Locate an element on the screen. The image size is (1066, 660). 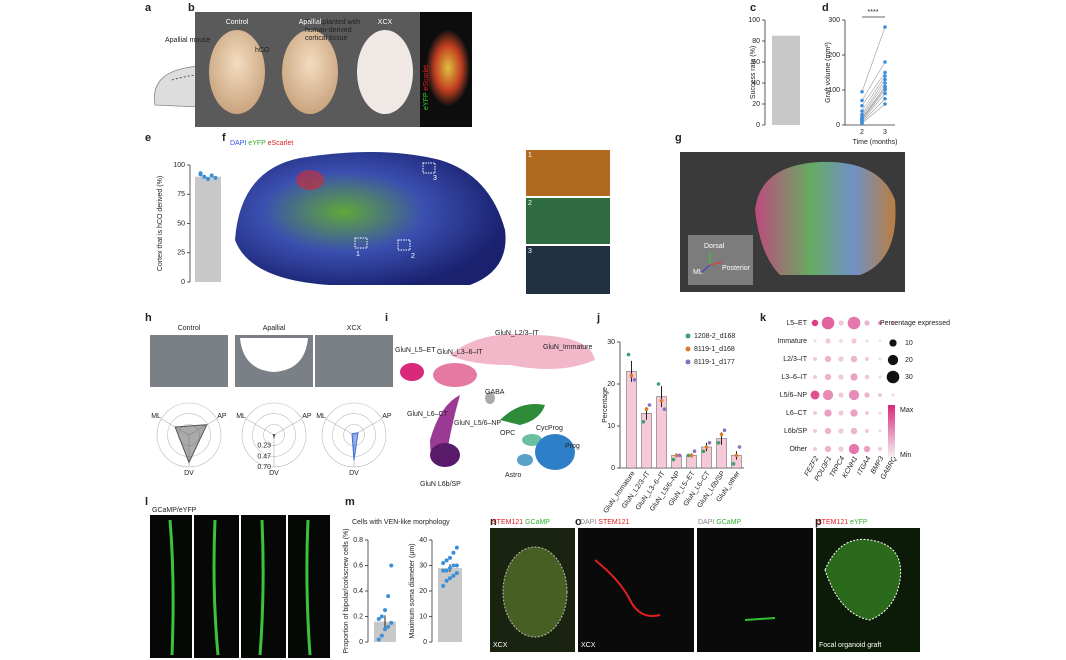
row-label: Immature is located at coordinates (792, 341).